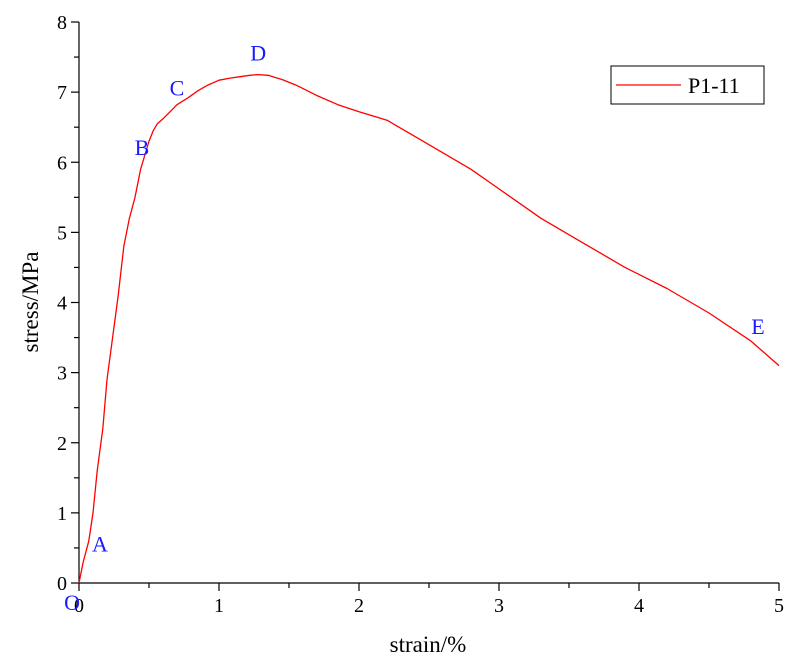  What do you see at coordinates (72, 602) in the screenshot?
I see `point-label-O: O` at bounding box center [72, 602].